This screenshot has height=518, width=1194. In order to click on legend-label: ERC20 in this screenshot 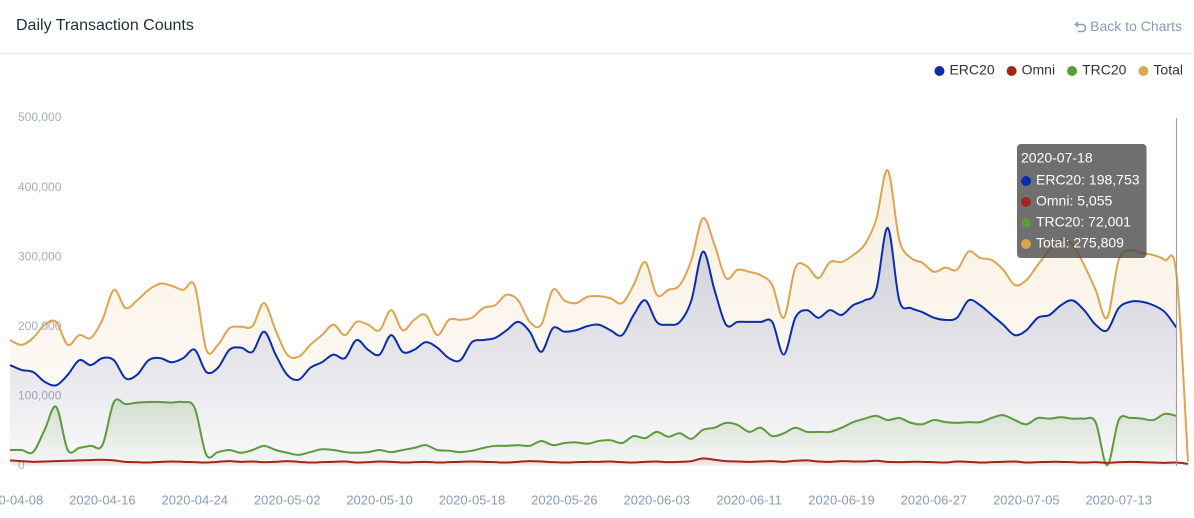, I will do `click(971, 70)`.